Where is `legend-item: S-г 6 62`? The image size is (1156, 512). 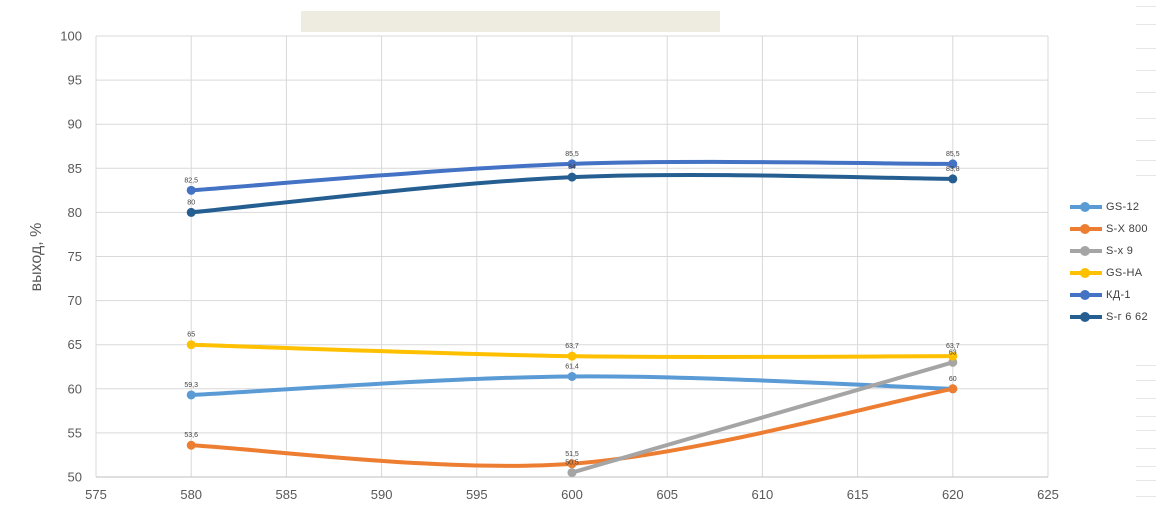
legend-item: S-г 6 62 is located at coordinates (1108, 317).